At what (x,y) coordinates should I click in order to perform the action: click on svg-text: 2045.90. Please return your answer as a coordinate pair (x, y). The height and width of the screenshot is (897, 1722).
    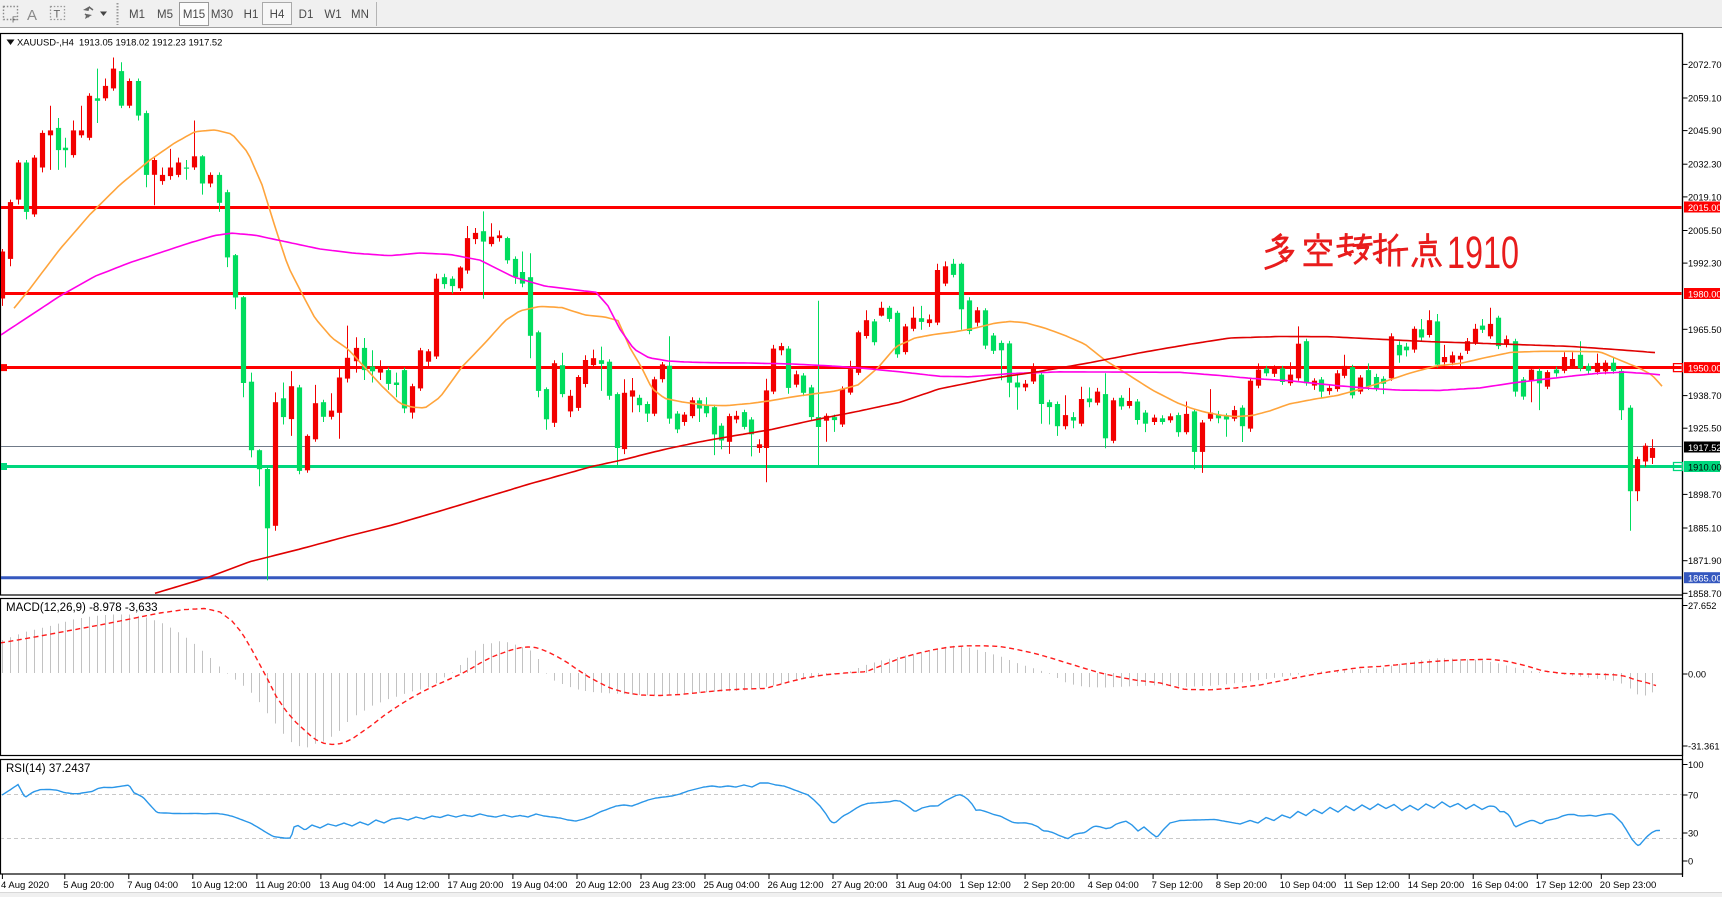
    Looking at the image, I should click on (1705, 131).